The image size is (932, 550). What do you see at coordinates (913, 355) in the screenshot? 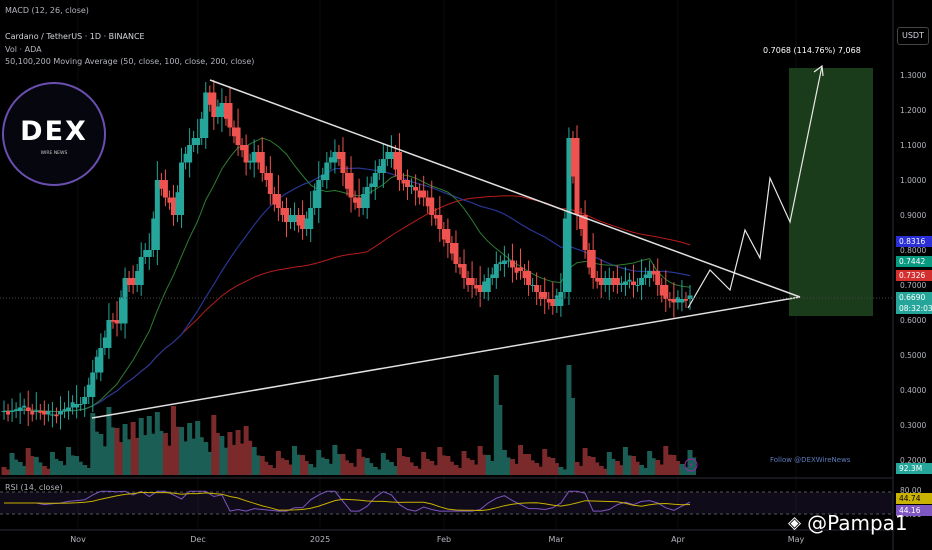
I see `price-tick-label: 0.5000` at bounding box center [913, 355].